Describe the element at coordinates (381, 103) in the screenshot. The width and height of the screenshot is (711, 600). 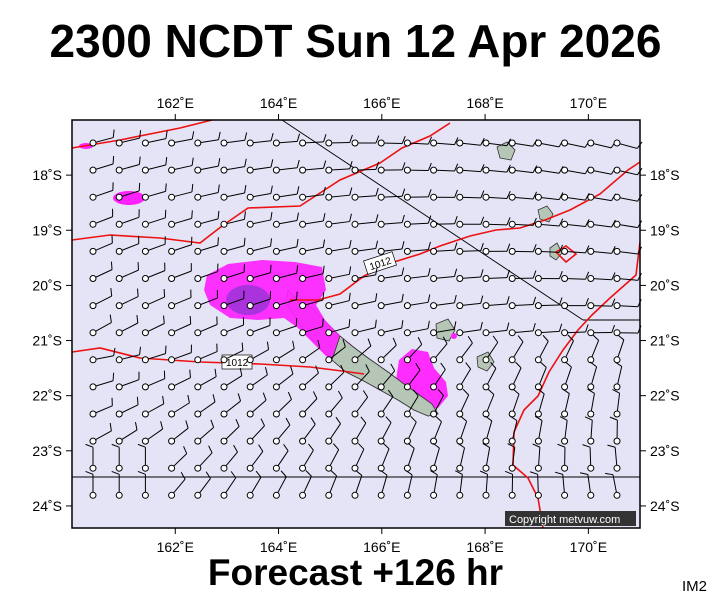
I see `lon-label-top: 166˚E` at that location.